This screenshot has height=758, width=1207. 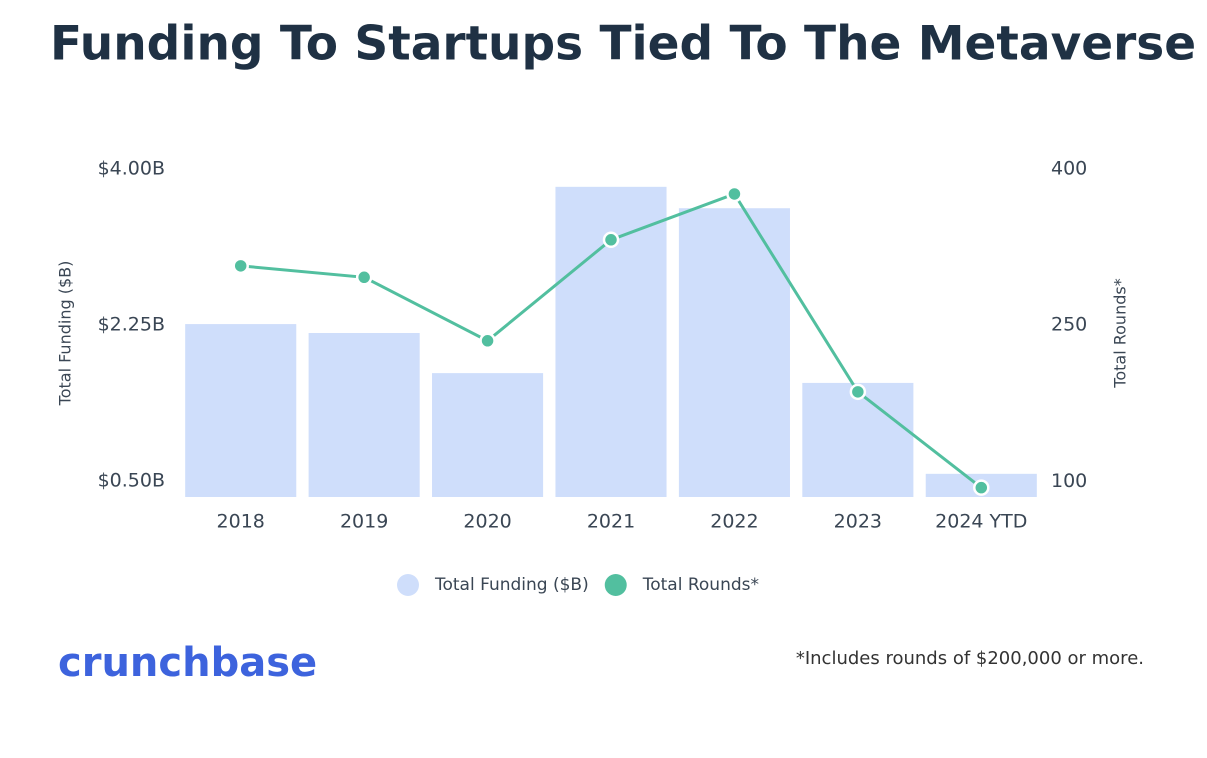 What do you see at coordinates (1069, 169) in the screenshot?
I see `y2-tick-label: 400` at bounding box center [1069, 169].